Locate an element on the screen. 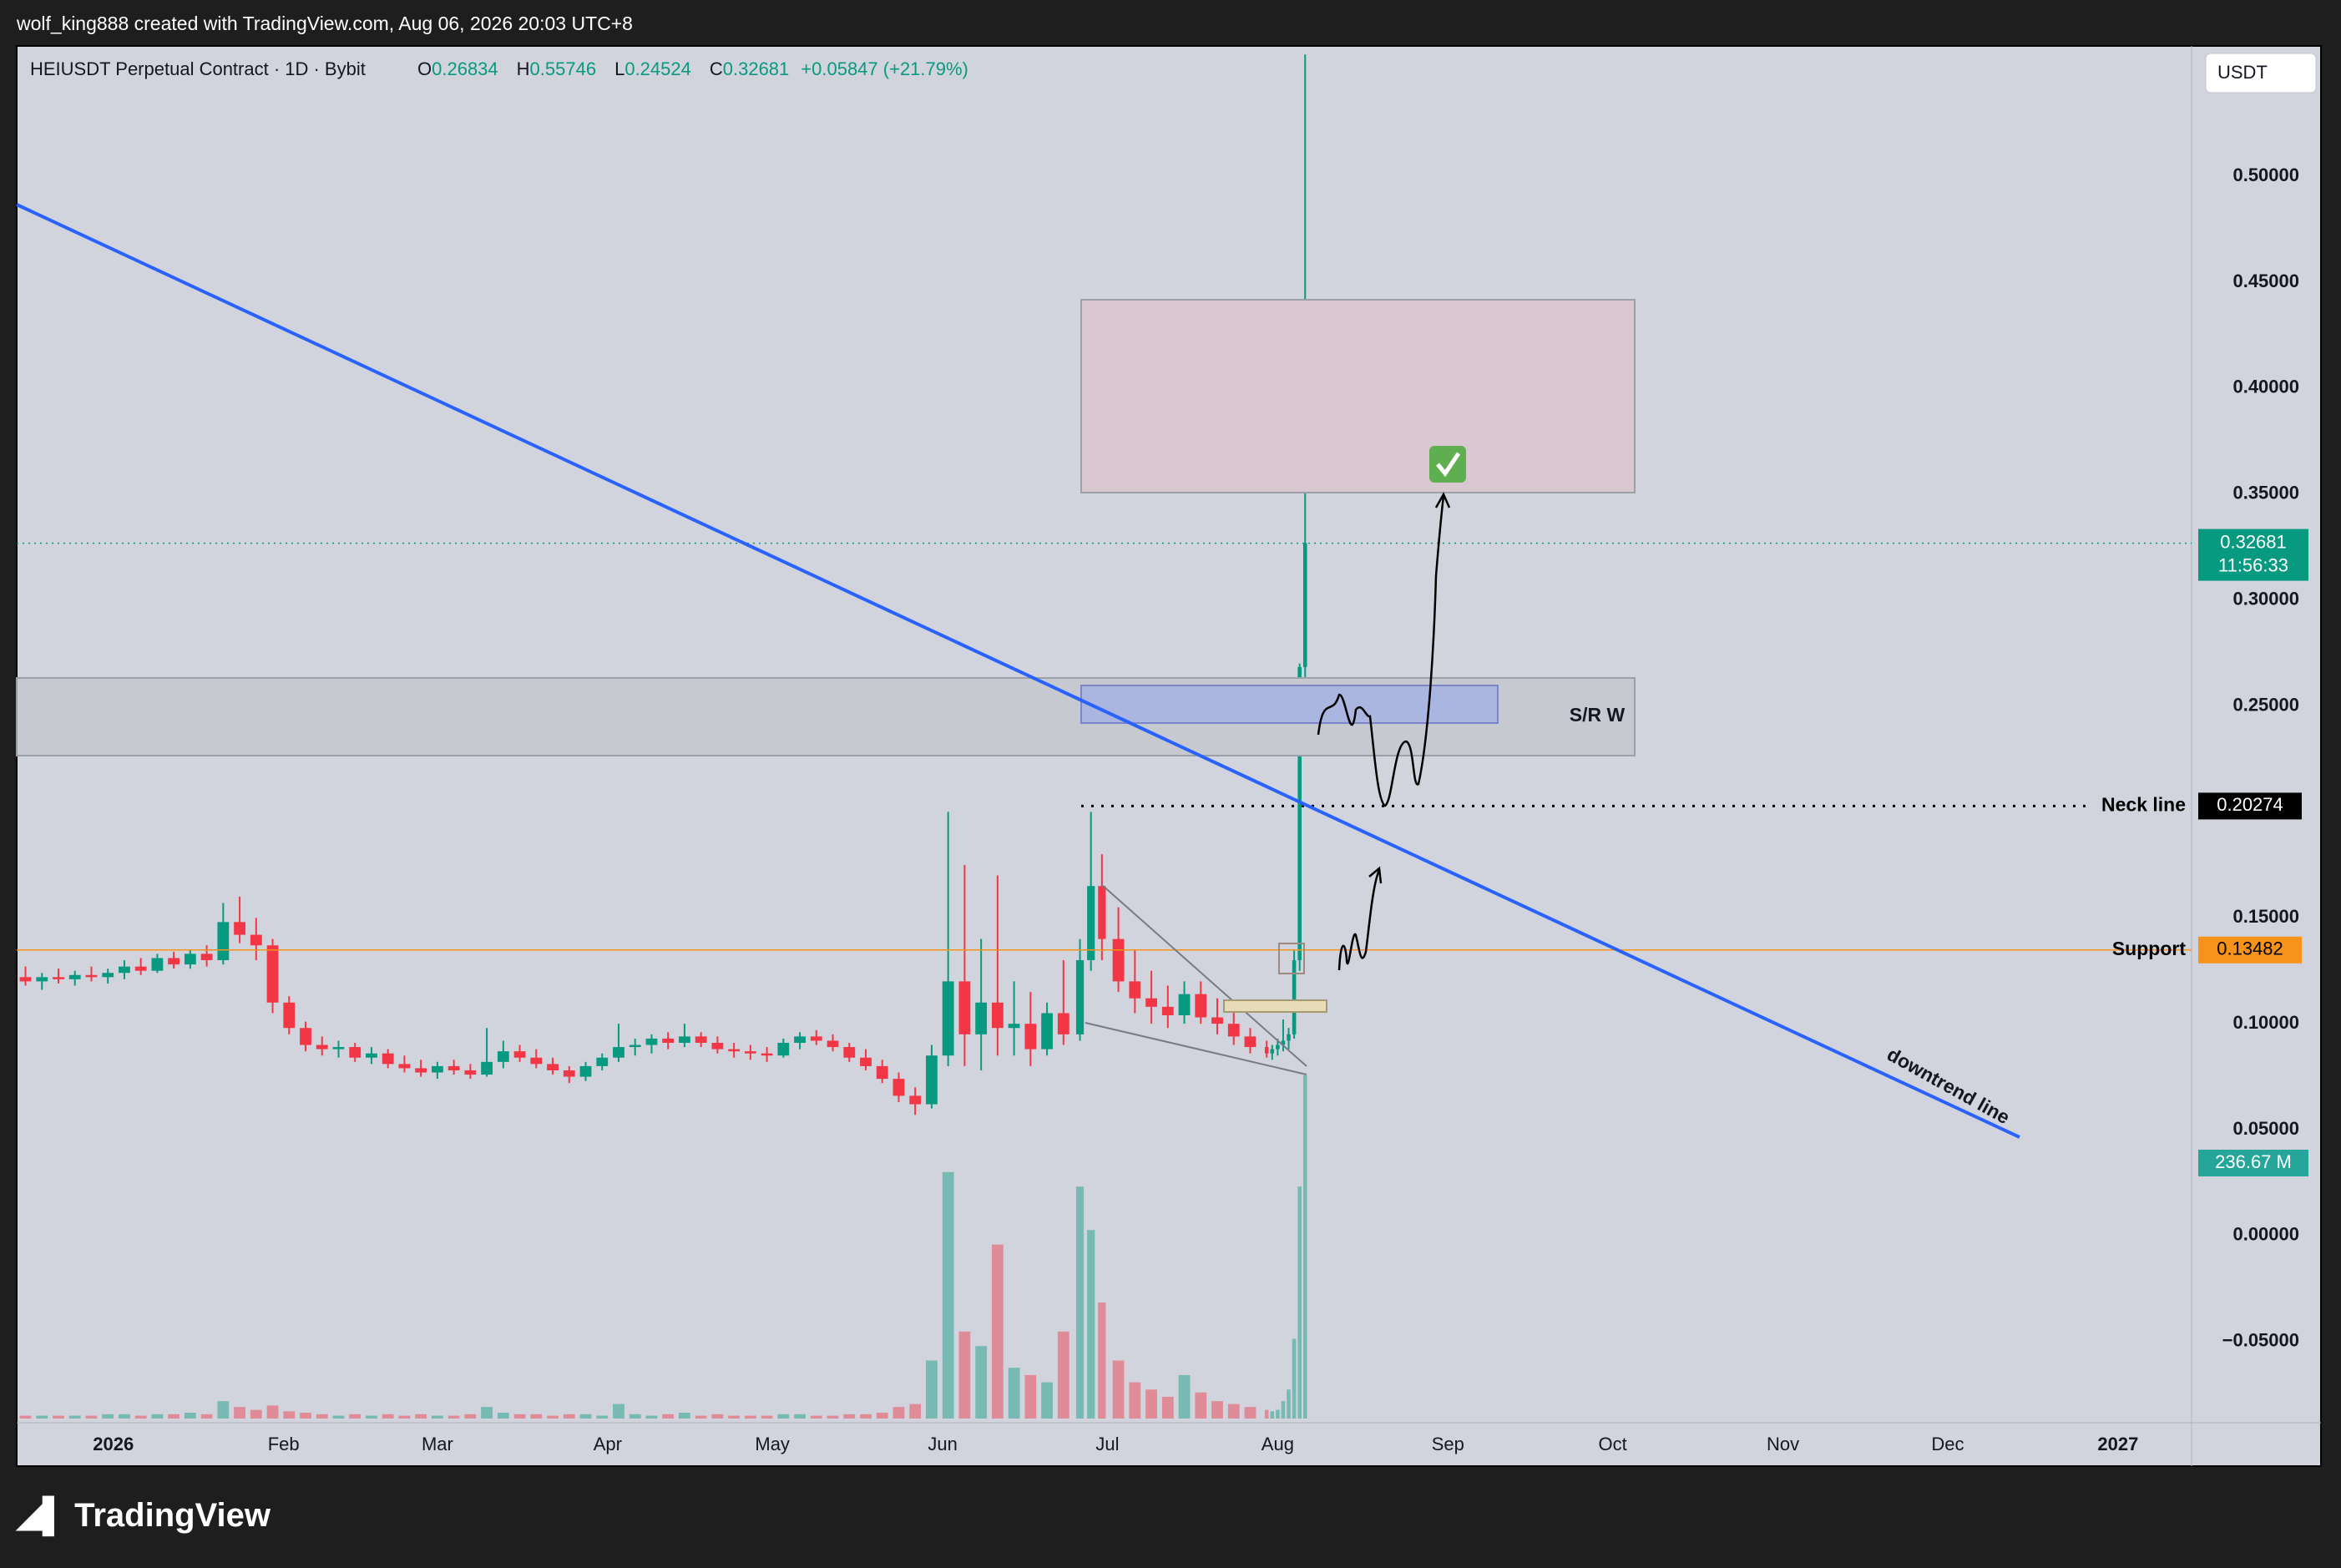 Image resolution: width=2341 pixels, height=1568 pixels. change: +0.05847 (+21.79%) is located at coordinates (884, 68).